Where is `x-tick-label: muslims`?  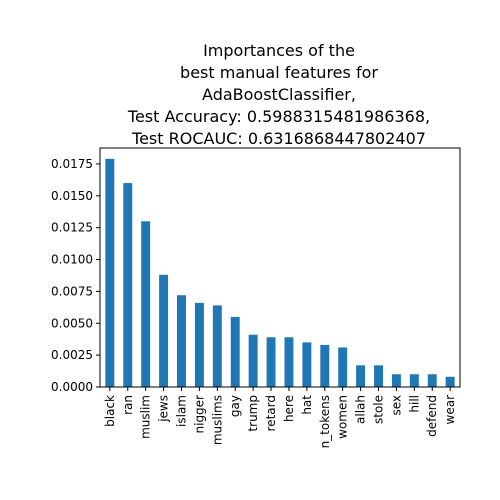 x-tick-label: muslims is located at coordinates (217, 420).